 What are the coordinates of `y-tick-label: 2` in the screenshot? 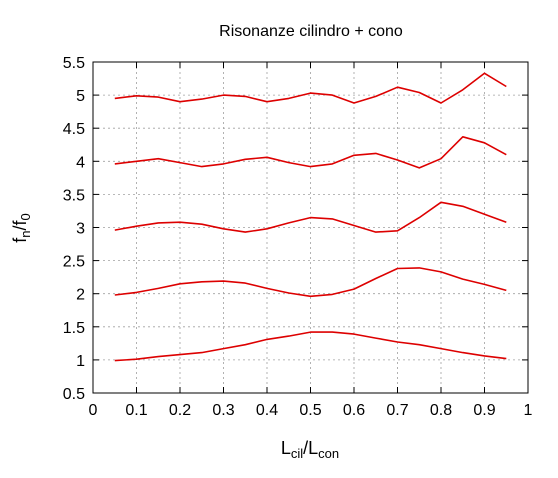 It's located at (80, 295).